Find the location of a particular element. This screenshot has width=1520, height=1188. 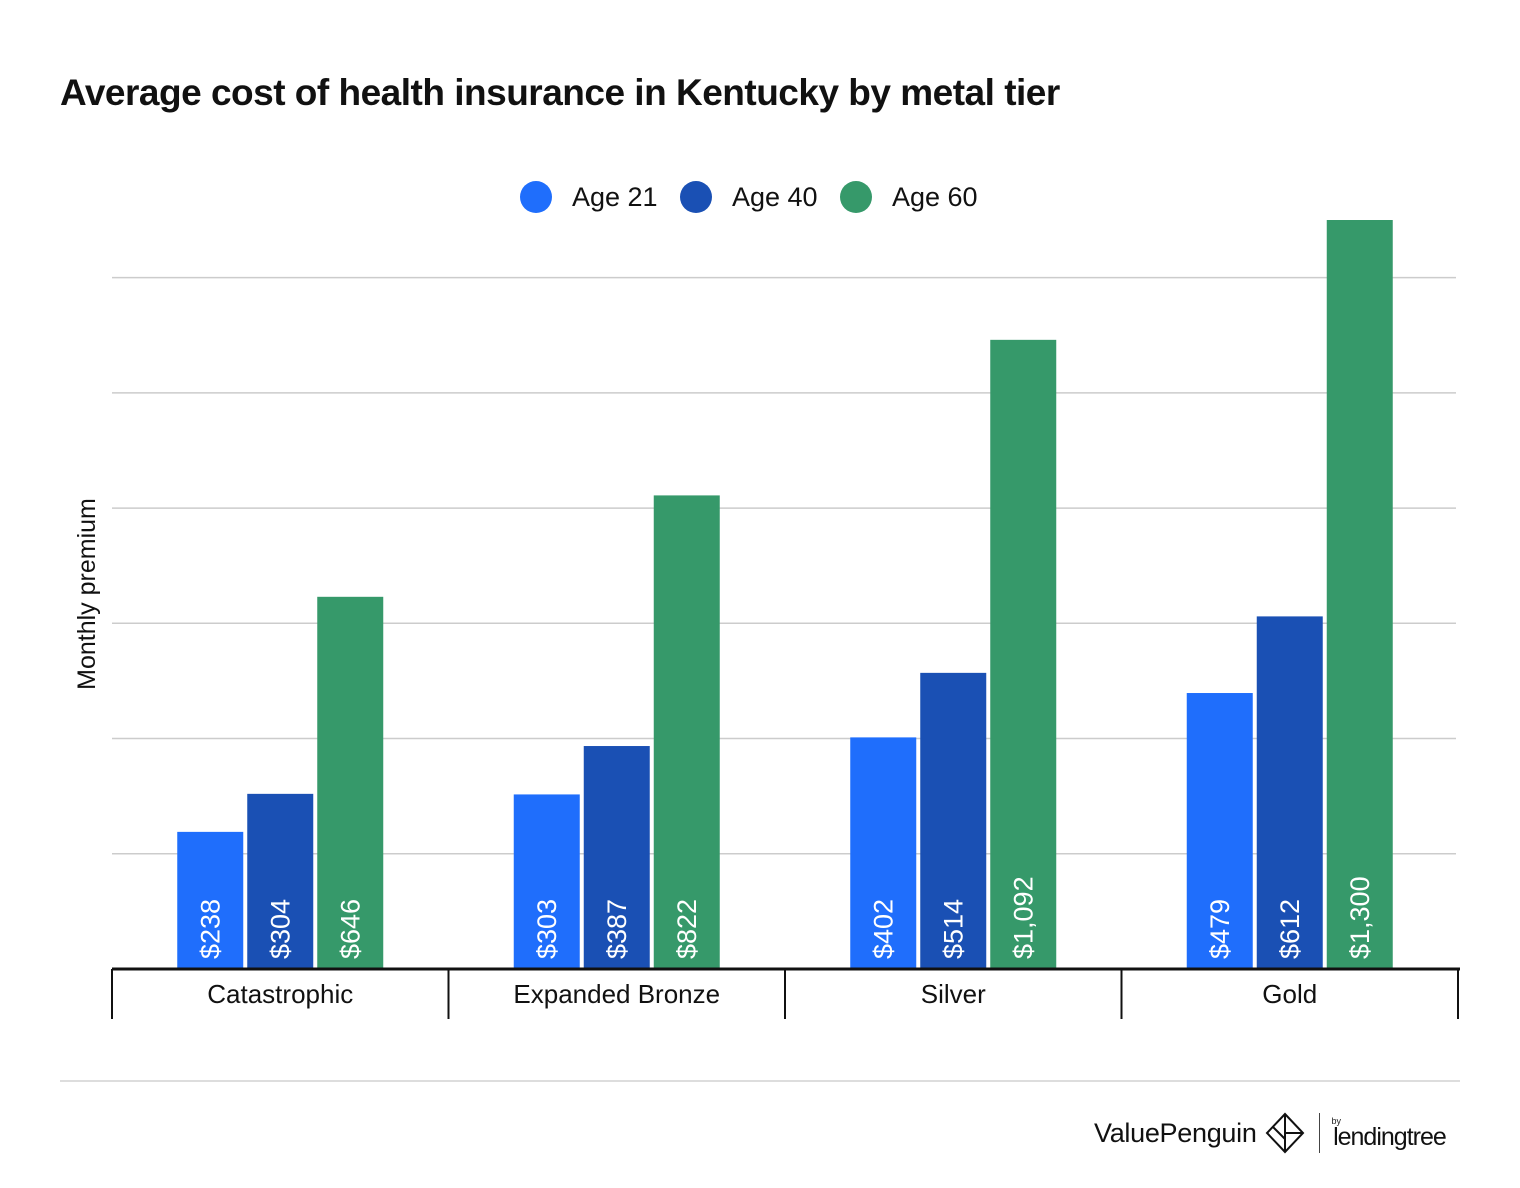

x-tick-label: Silver is located at coordinates (953, 994).